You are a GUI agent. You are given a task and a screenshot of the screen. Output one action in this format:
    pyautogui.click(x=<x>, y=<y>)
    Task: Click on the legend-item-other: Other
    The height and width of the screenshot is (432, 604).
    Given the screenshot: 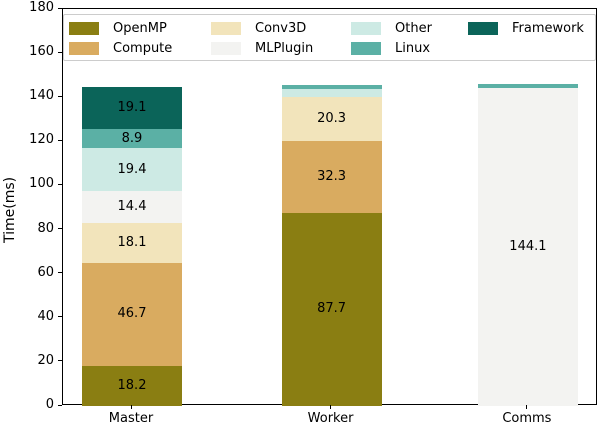 What is the action you would take?
    pyautogui.click(x=391, y=28)
    